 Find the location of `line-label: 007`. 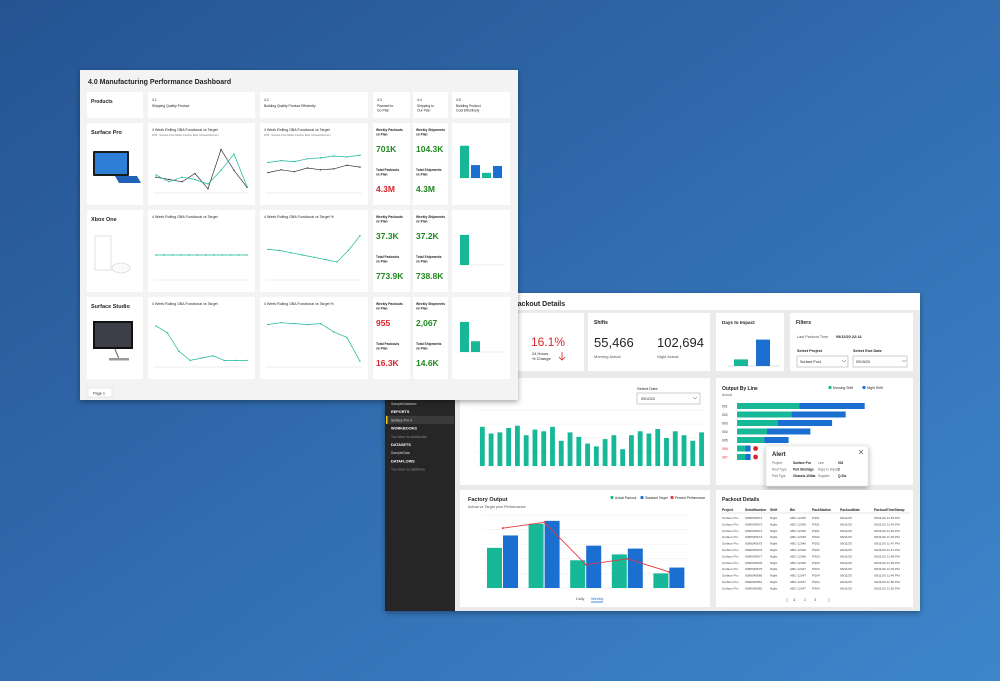

line-label: 007 is located at coordinates (725, 458).